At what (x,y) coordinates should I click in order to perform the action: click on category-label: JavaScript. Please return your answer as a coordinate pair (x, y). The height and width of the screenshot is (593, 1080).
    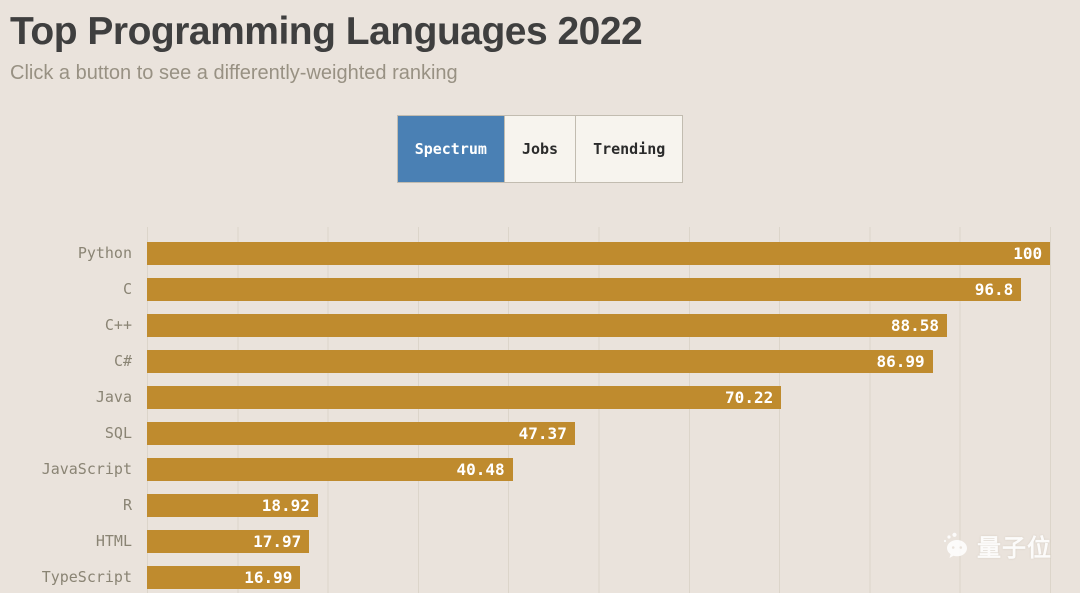
    Looking at the image, I should click on (86, 469).